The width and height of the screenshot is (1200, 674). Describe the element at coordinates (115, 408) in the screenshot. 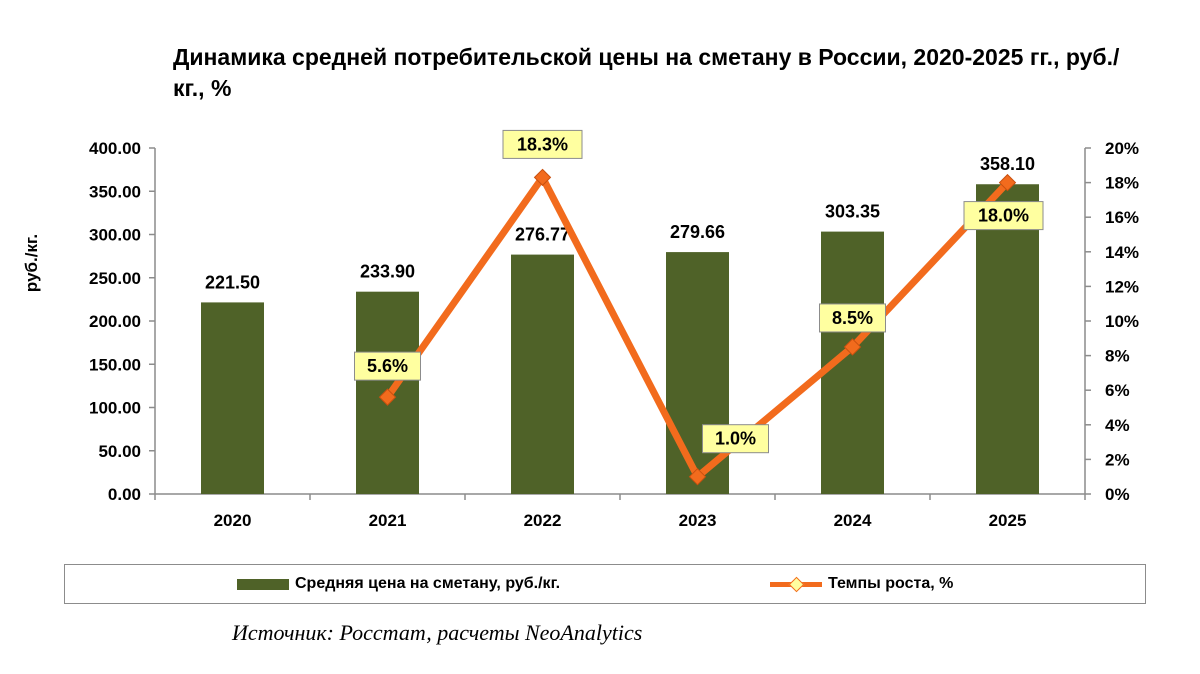

I see `y-tick-label: 100.00` at that location.